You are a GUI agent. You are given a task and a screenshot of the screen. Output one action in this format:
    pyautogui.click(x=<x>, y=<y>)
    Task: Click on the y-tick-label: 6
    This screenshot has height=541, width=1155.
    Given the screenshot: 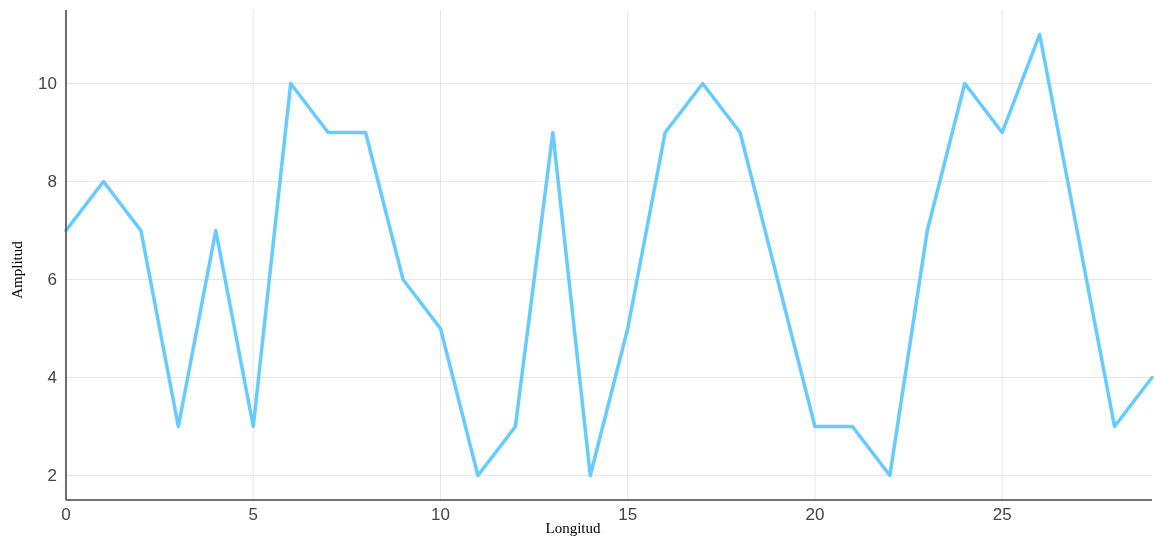 What is the action you would take?
    pyautogui.click(x=52, y=280)
    